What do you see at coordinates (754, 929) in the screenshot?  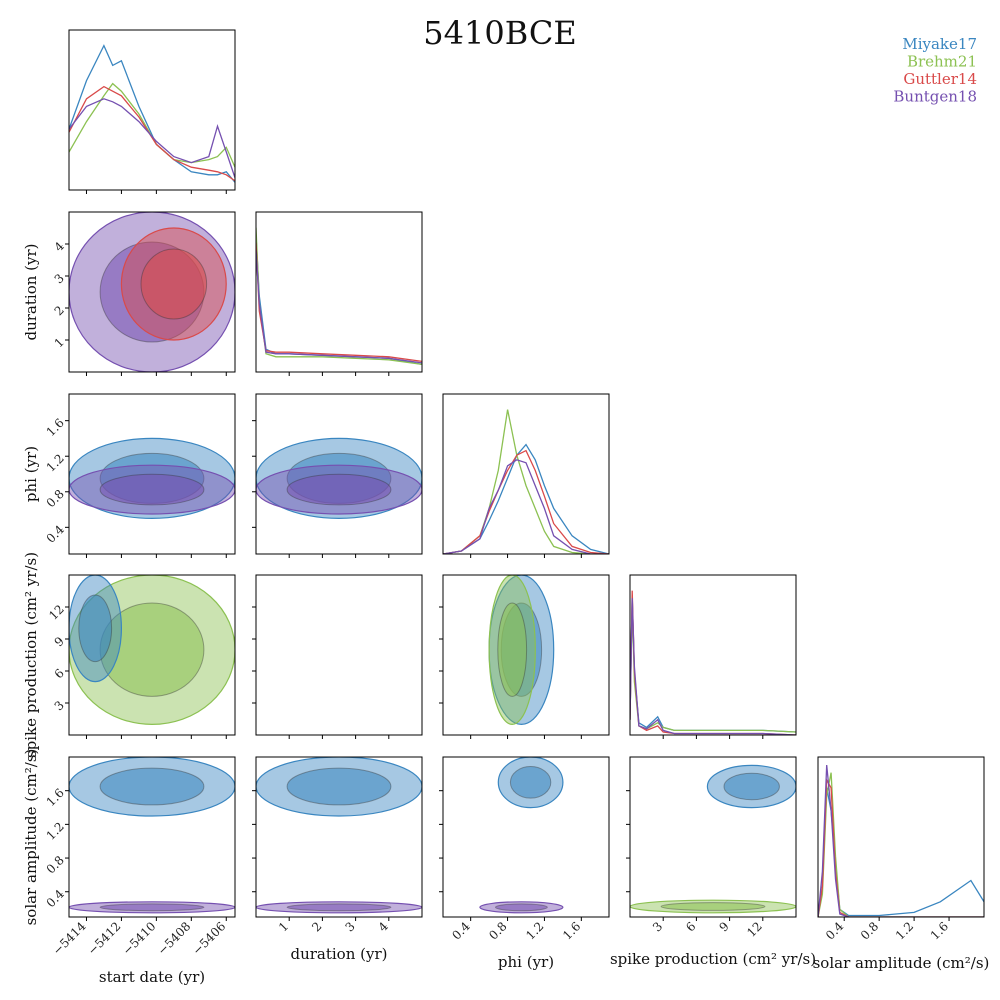 I see `x-tick-label: 12` at bounding box center [754, 929].